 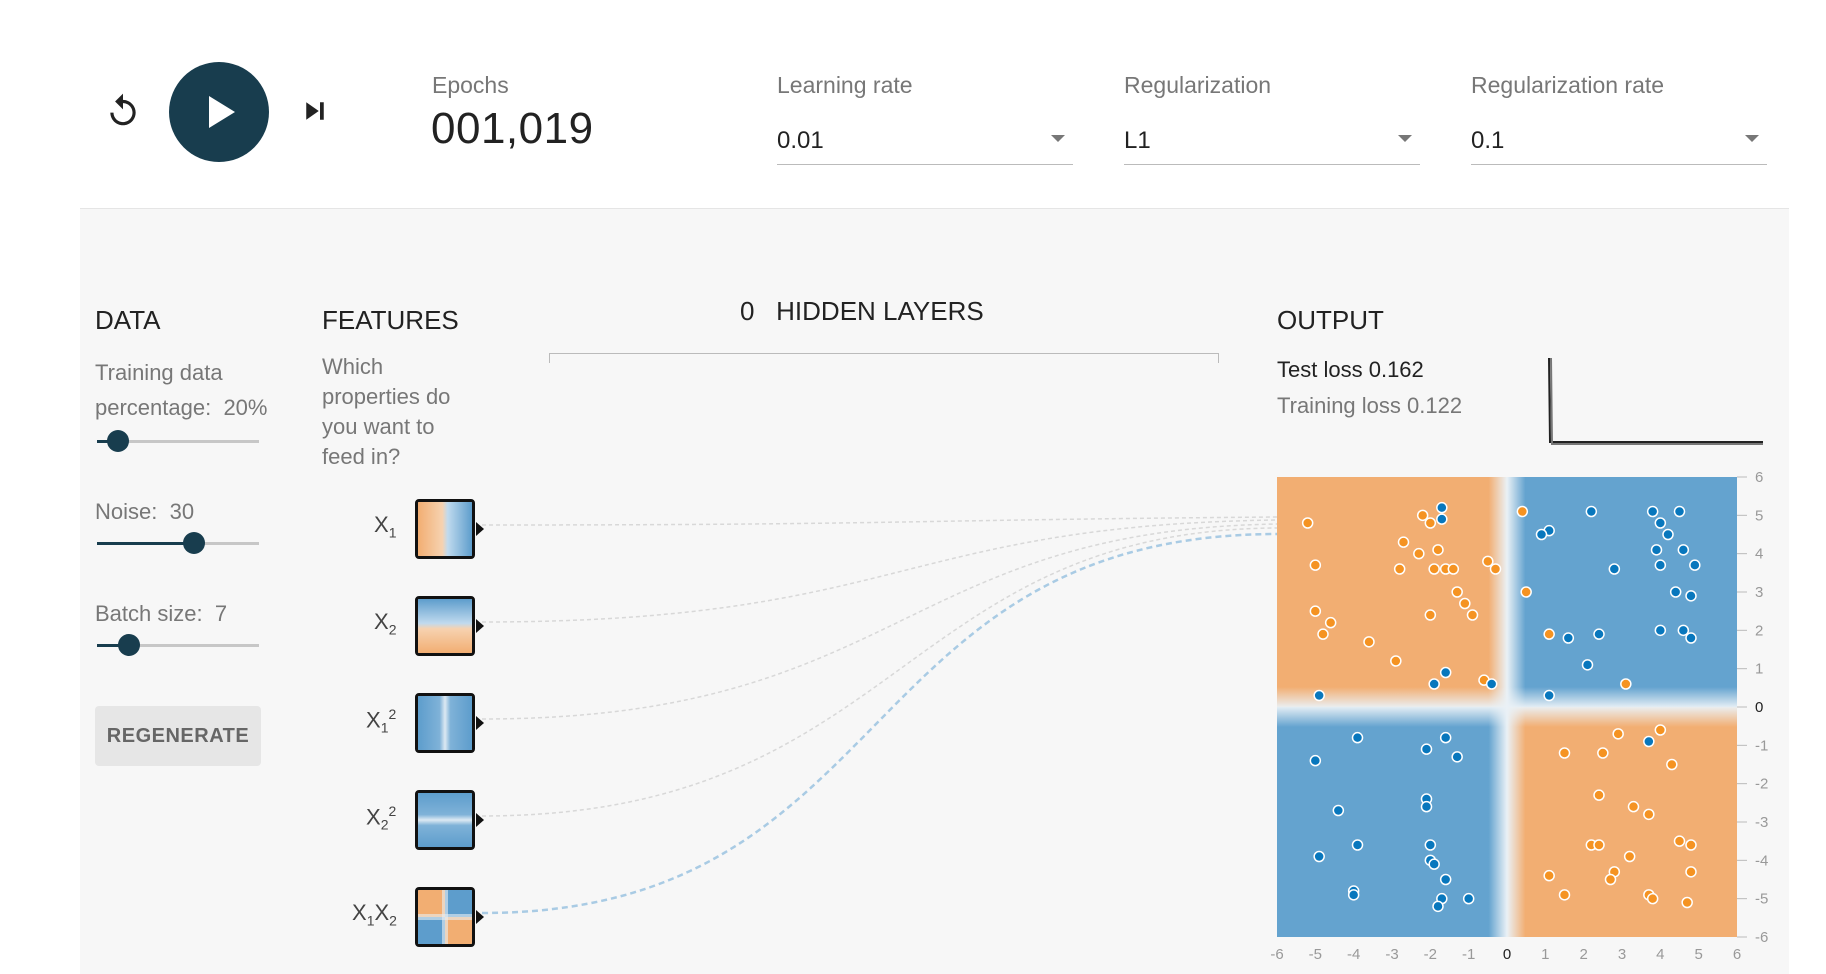 I want to click on play-button, so click(x=219, y=112).